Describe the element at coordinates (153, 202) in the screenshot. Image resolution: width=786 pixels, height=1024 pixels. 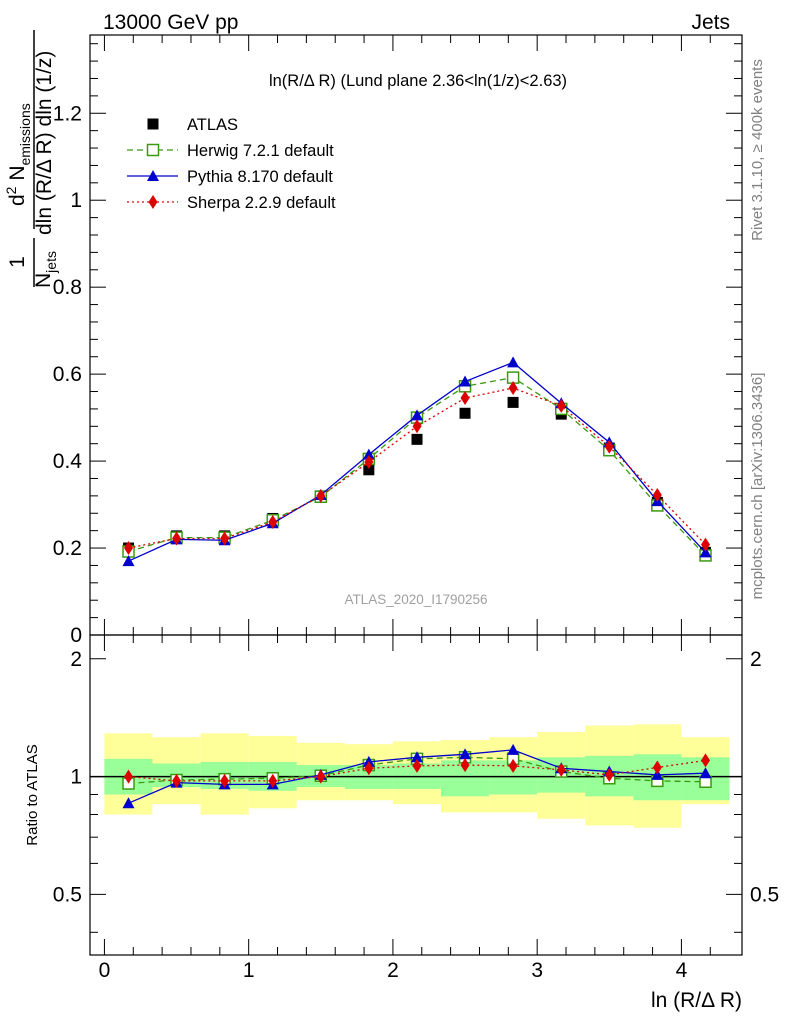
I see `legend-marker-sherpa` at that location.